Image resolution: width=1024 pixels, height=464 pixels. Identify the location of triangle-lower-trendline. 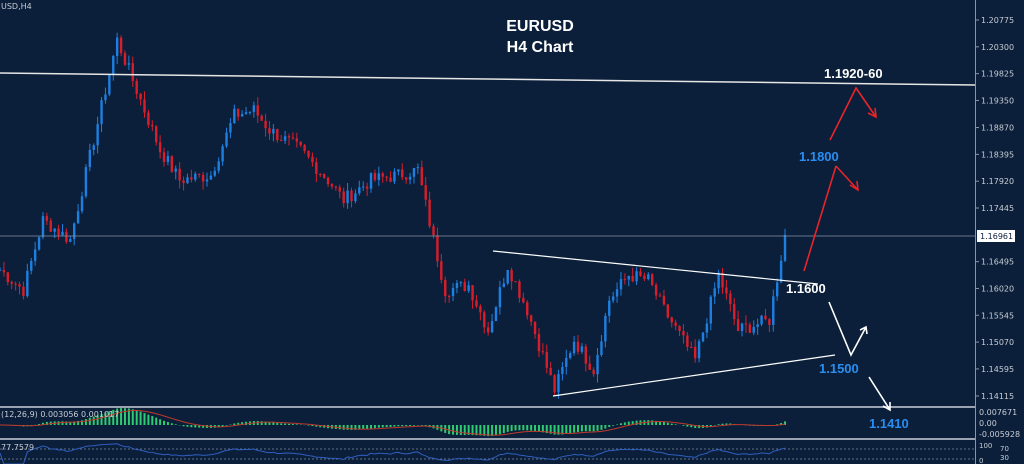
(694, 375).